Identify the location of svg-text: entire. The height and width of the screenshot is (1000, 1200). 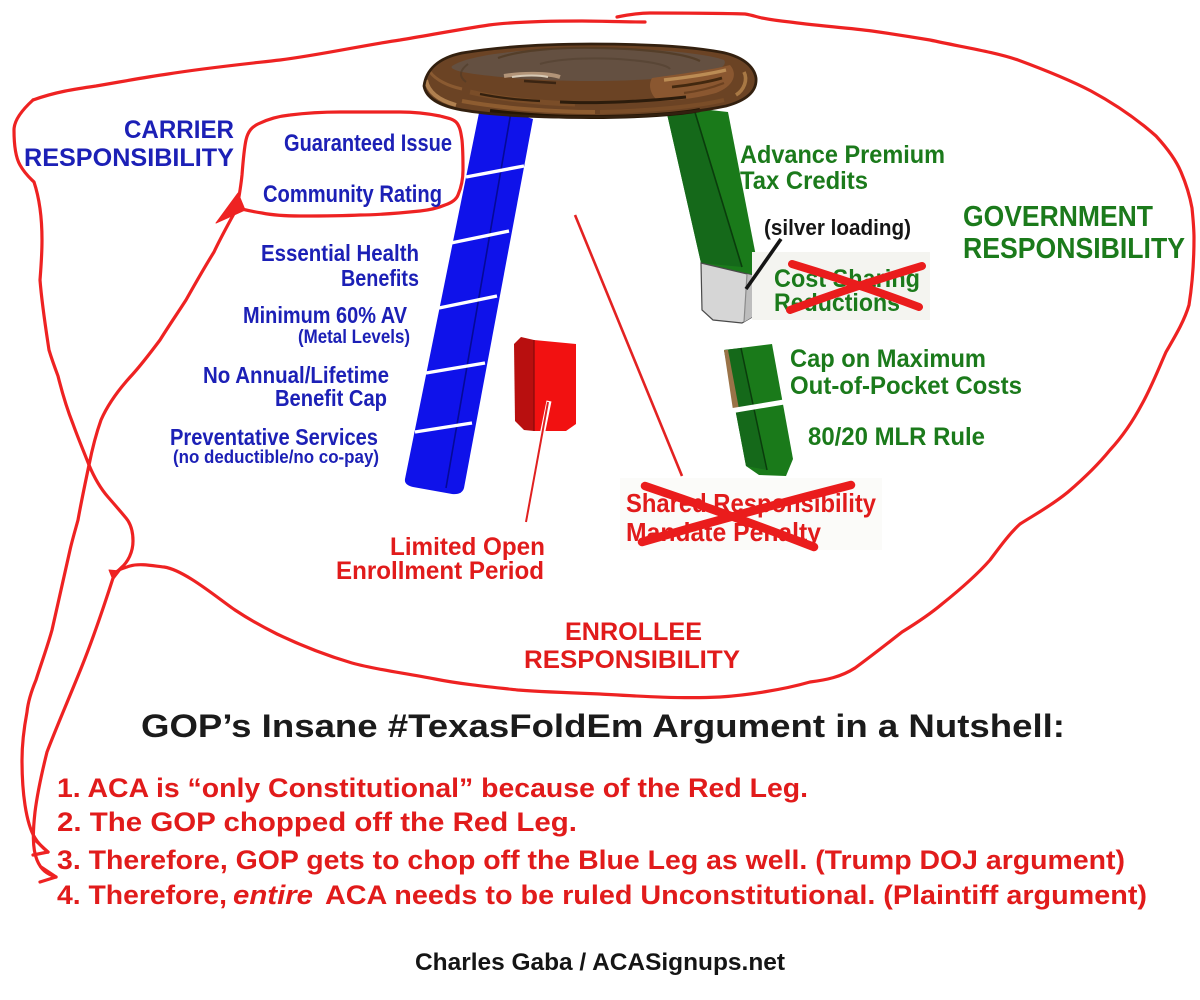
(273, 895).